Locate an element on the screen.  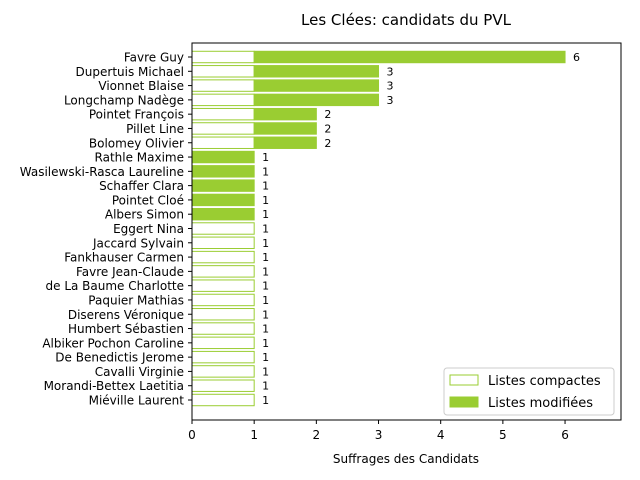
x-axis-label: Suffrages des Candidats is located at coordinates (406, 459).